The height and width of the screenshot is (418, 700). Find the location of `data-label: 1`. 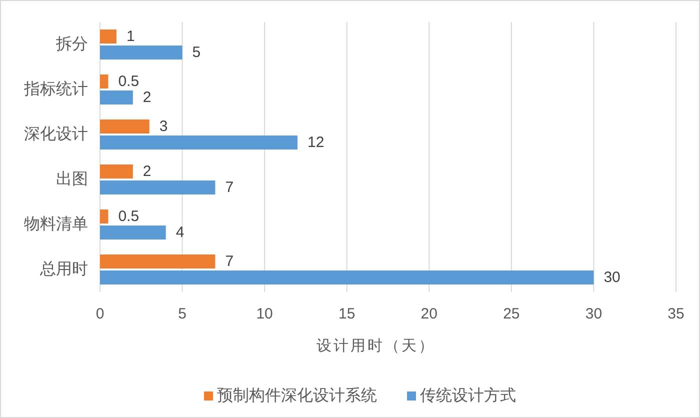

data-label: 1 is located at coordinates (130, 36).